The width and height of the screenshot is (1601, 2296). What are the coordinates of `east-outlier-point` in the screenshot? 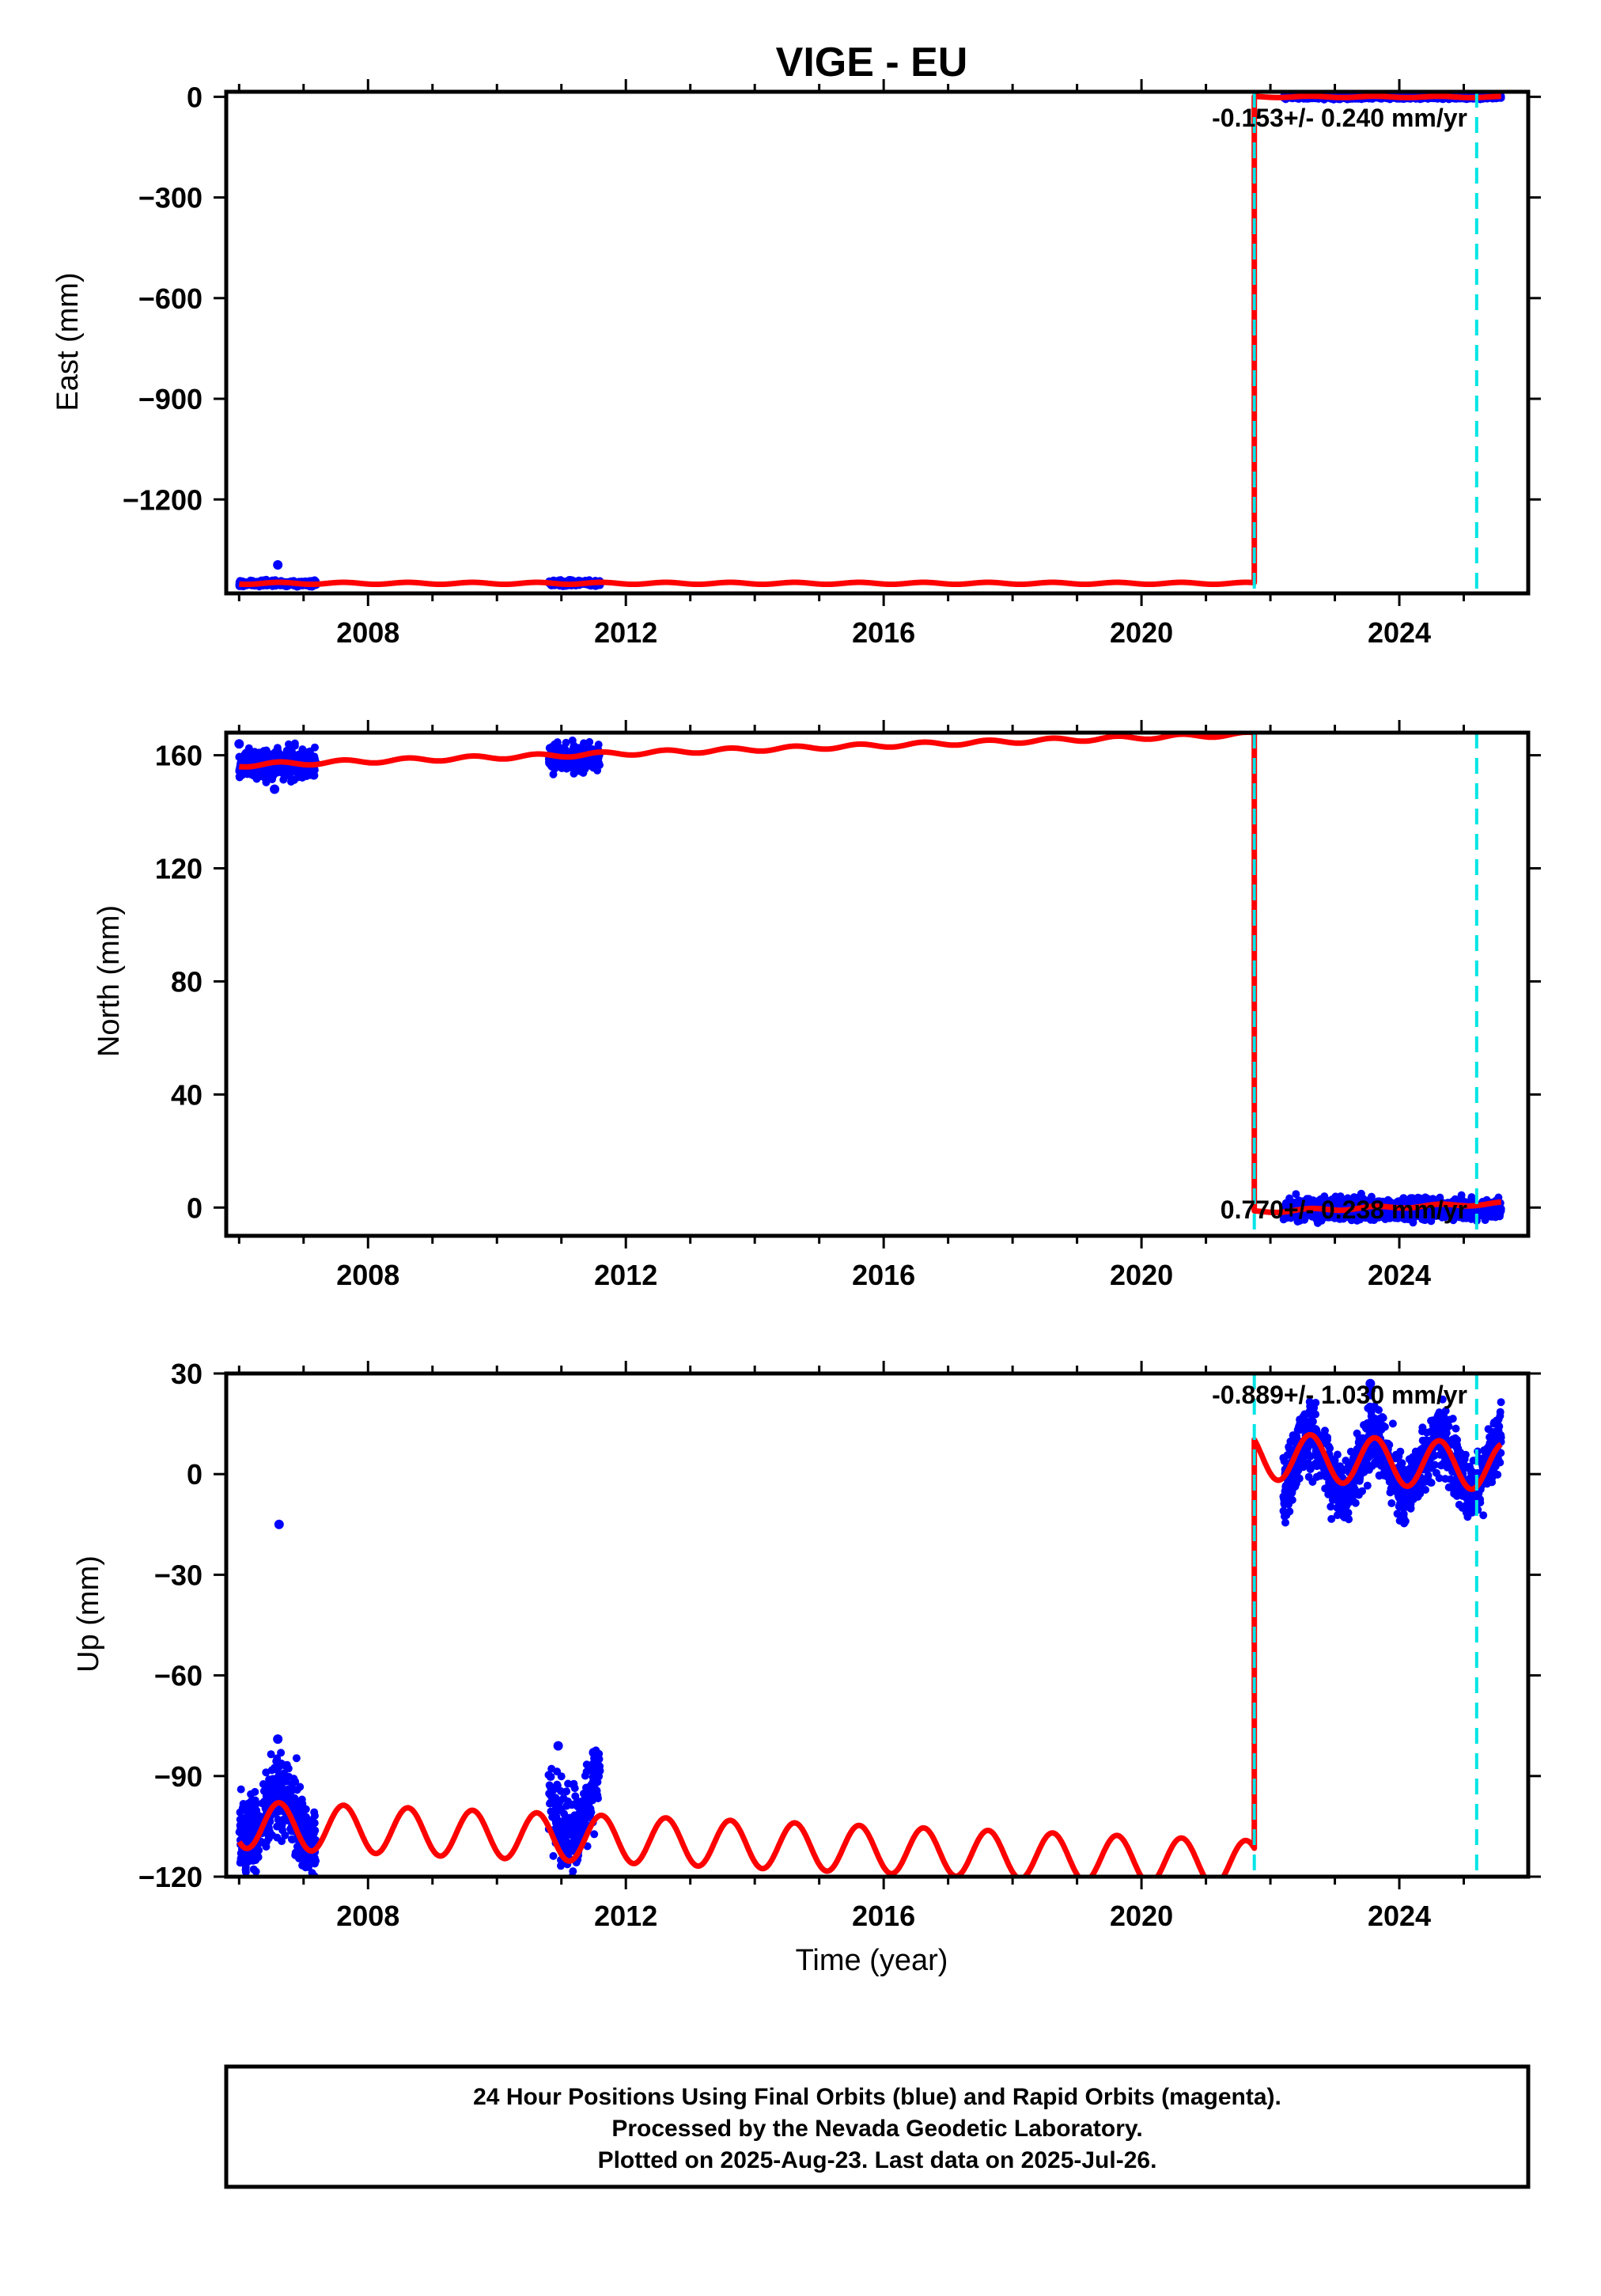 It's located at (278, 564).